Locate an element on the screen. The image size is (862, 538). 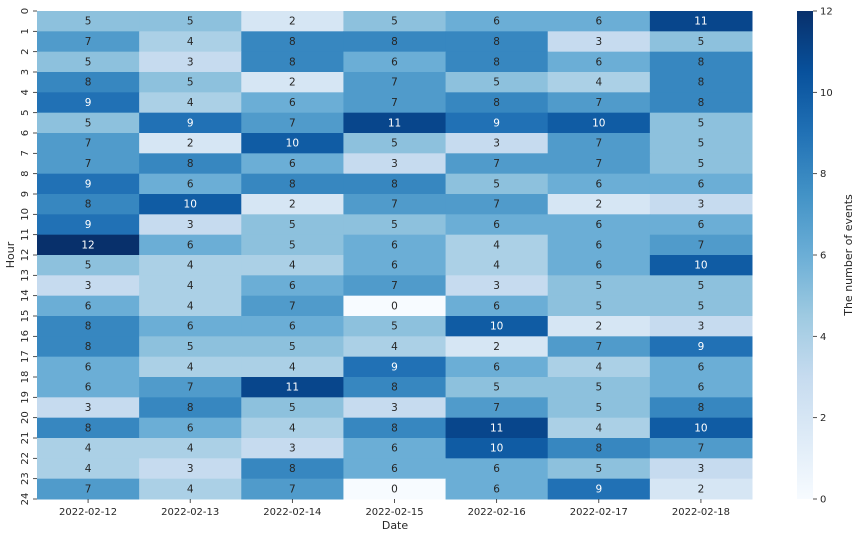
y-tick-label: 19 is located at coordinates (25, 397).